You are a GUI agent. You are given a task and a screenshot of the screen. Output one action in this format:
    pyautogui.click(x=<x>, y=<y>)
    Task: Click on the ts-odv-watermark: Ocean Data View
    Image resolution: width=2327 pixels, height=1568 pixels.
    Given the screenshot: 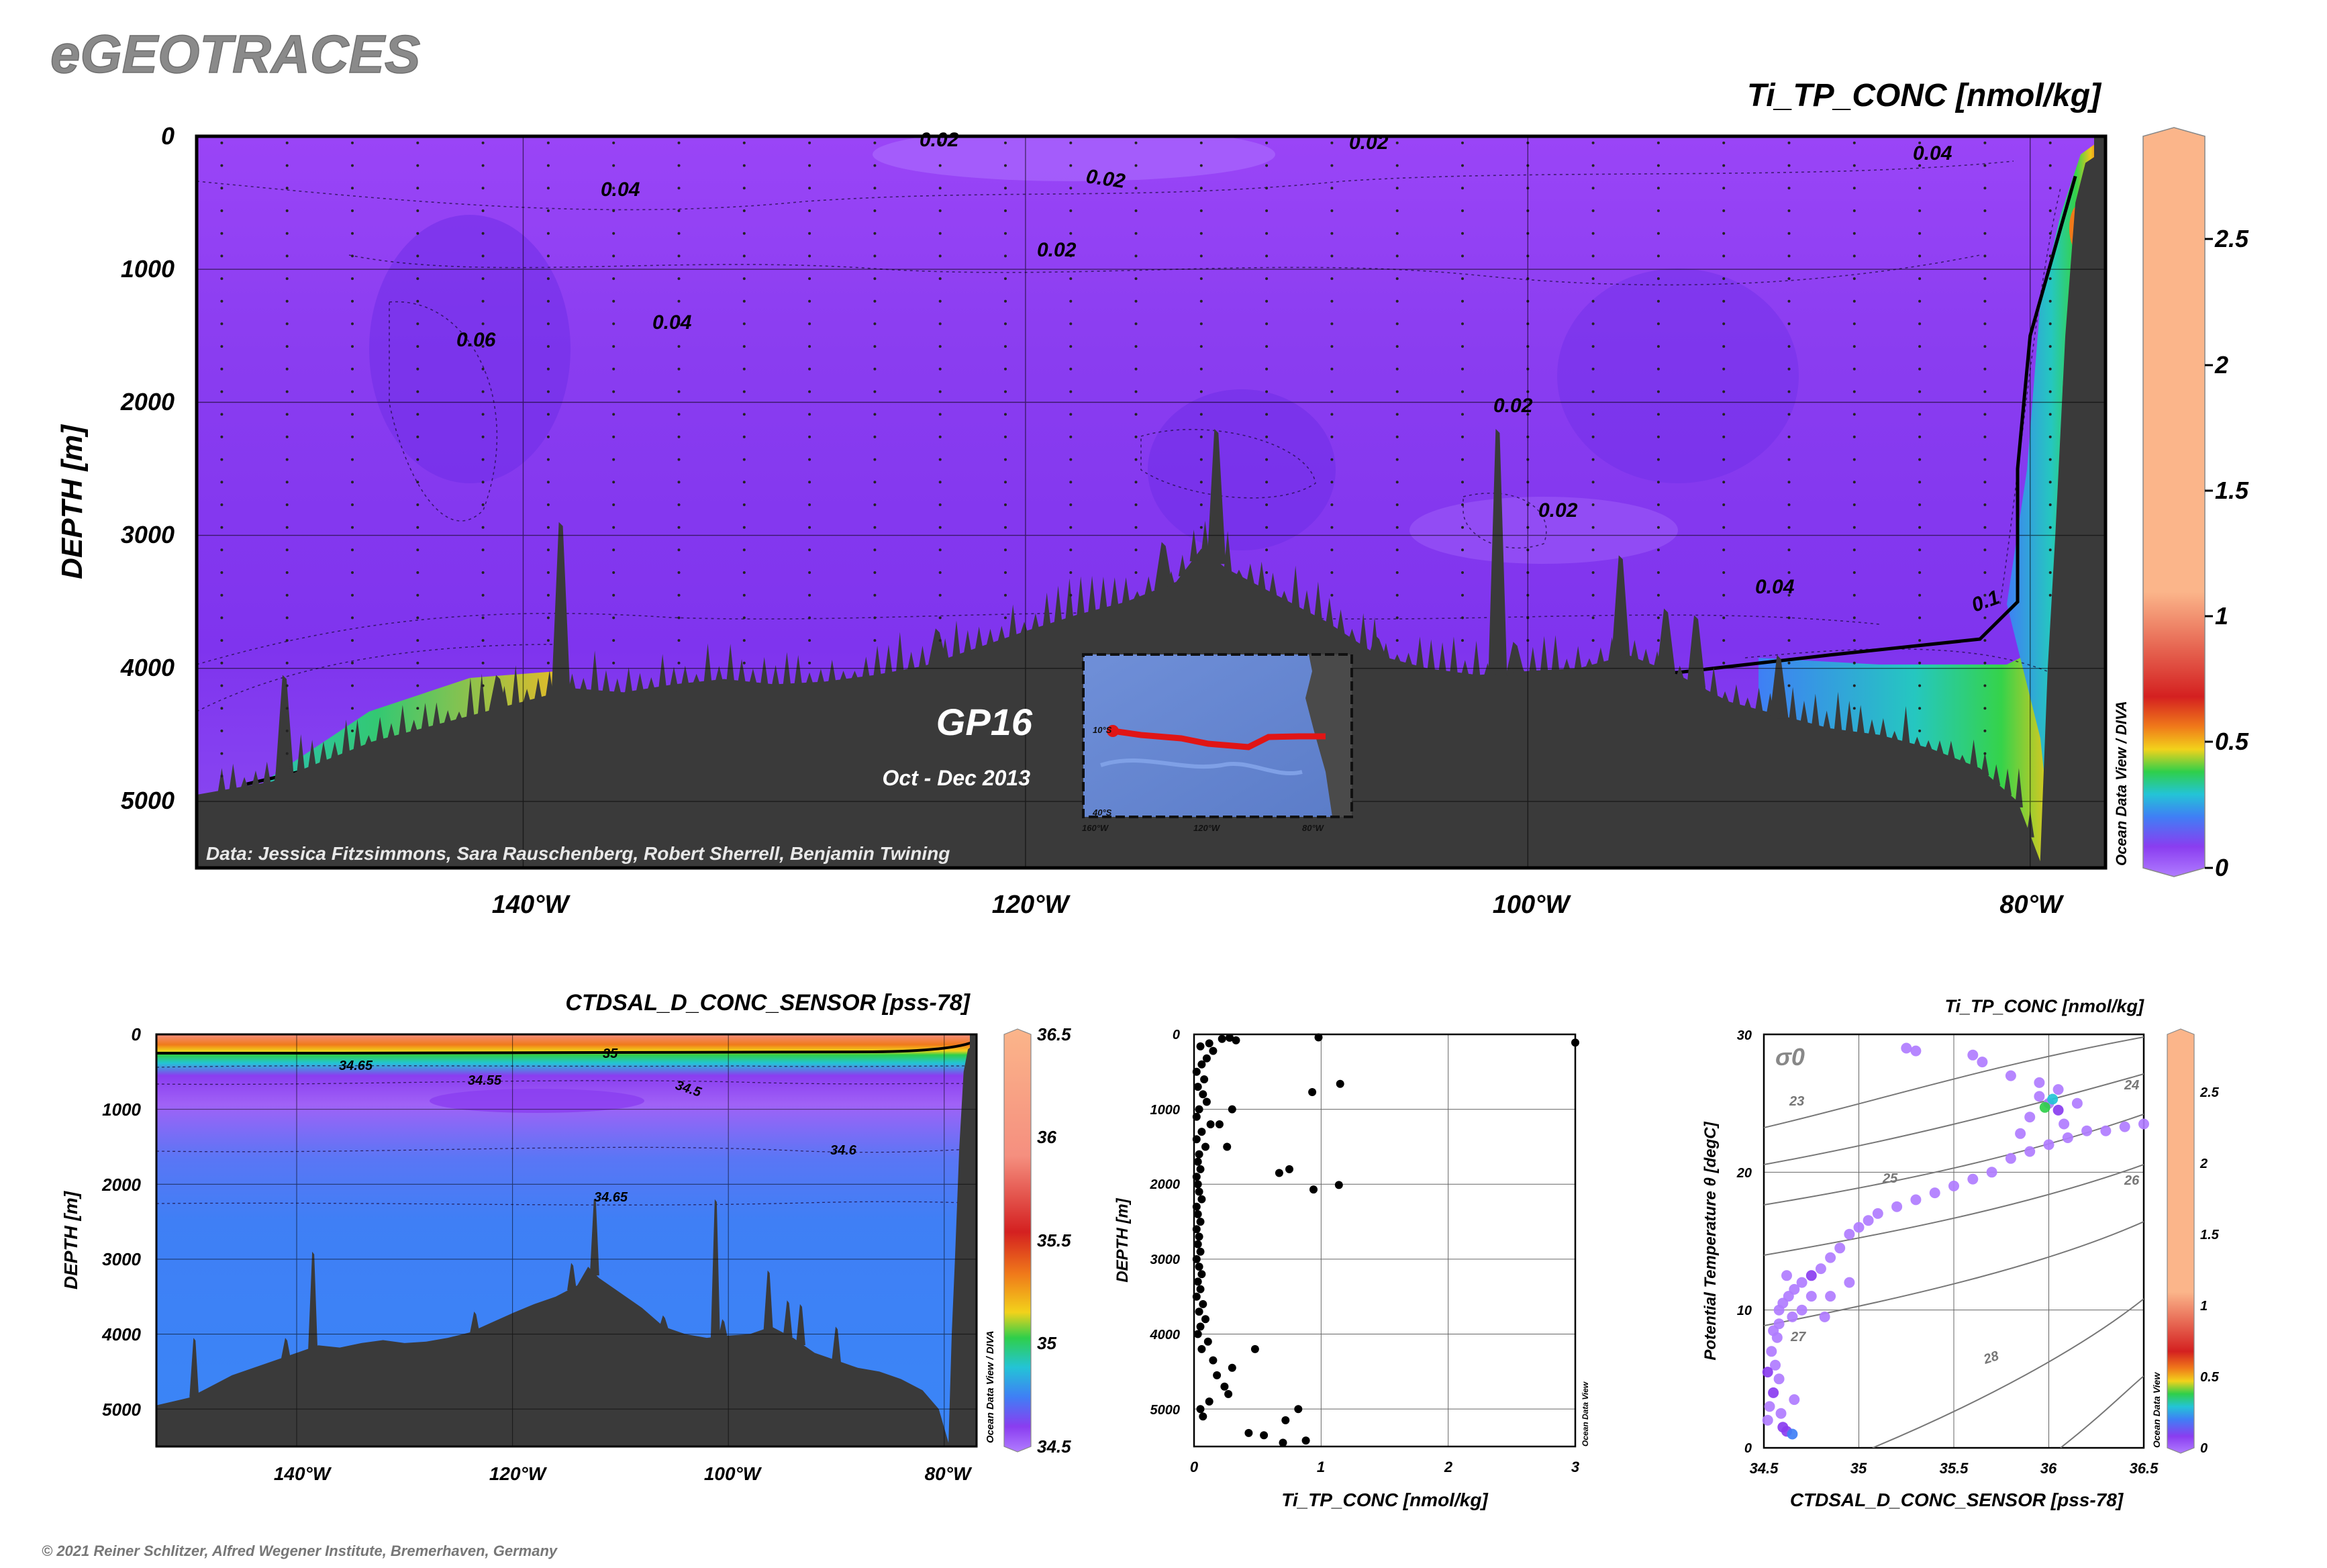 What is the action you would take?
    pyautogui.click(x=2156, y=1410)
    